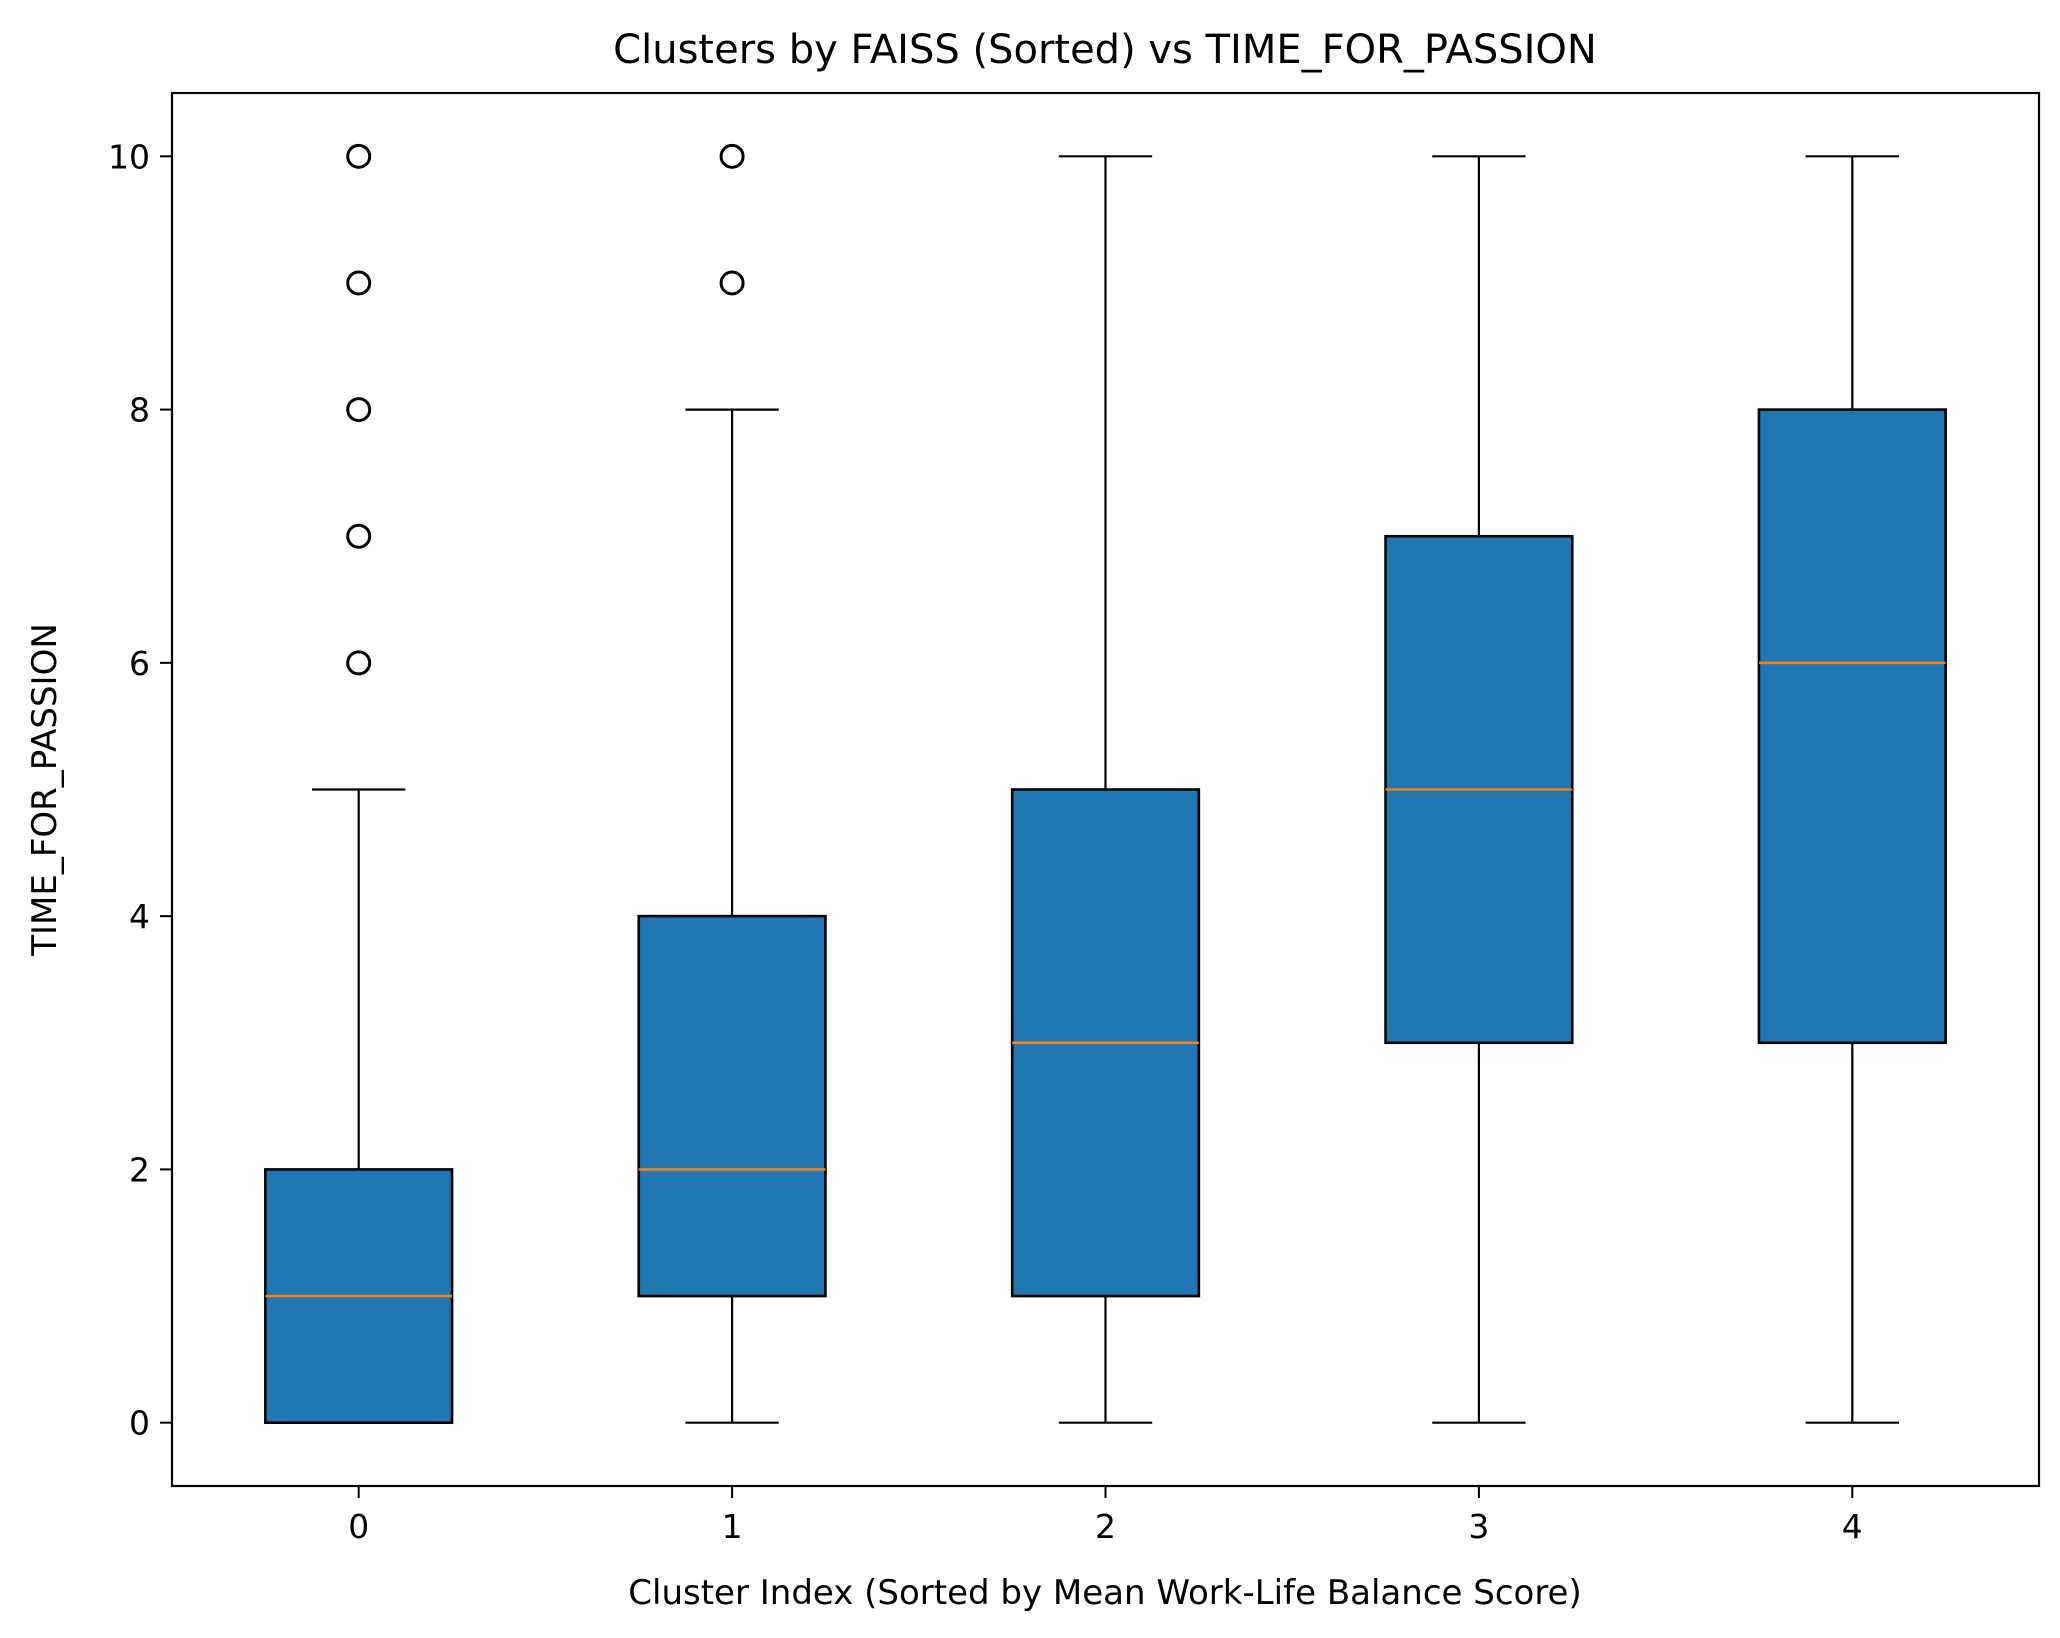 This screenshot has height=1638, width=2060. I want to click on y-tick-label: 10, so click(129, 156).